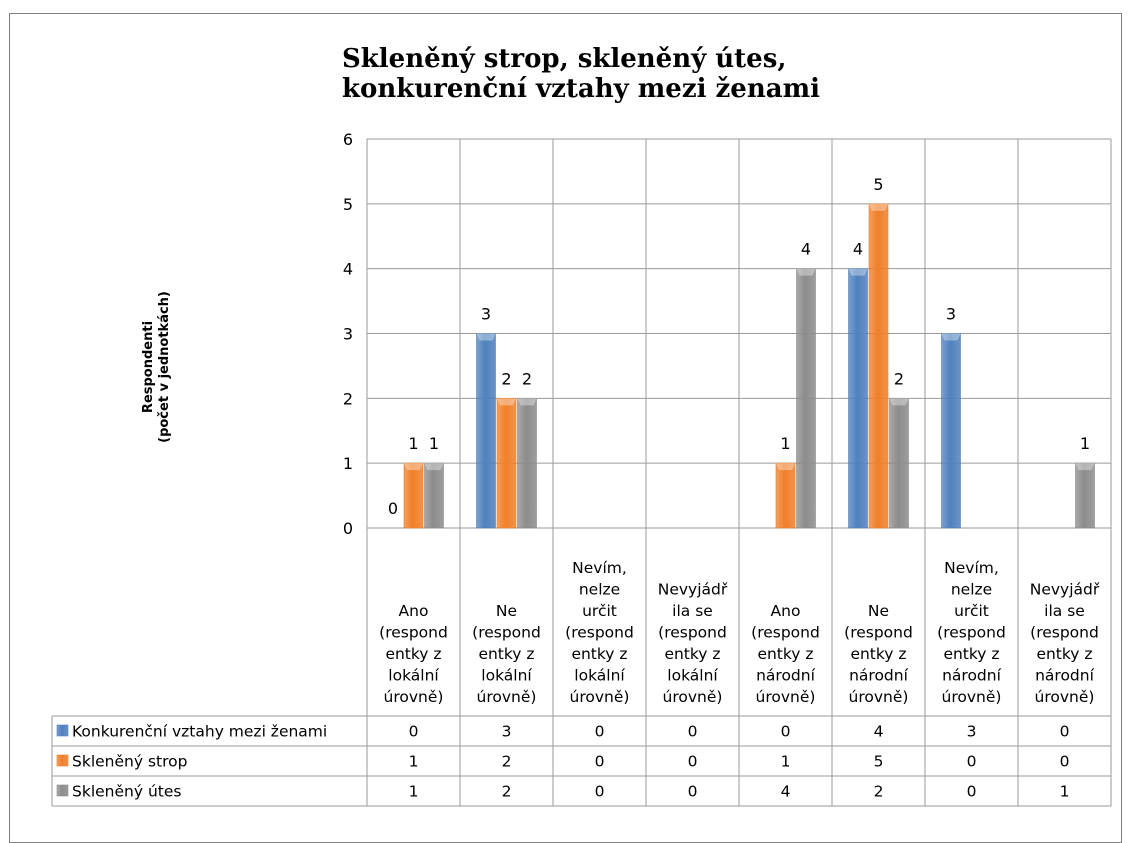 This screenshot has width=1130, height=843. What do you see at coordinates (348, 204) in the screenshot?
I see `y-tick-label: 5` at bounding box center [348, 204].